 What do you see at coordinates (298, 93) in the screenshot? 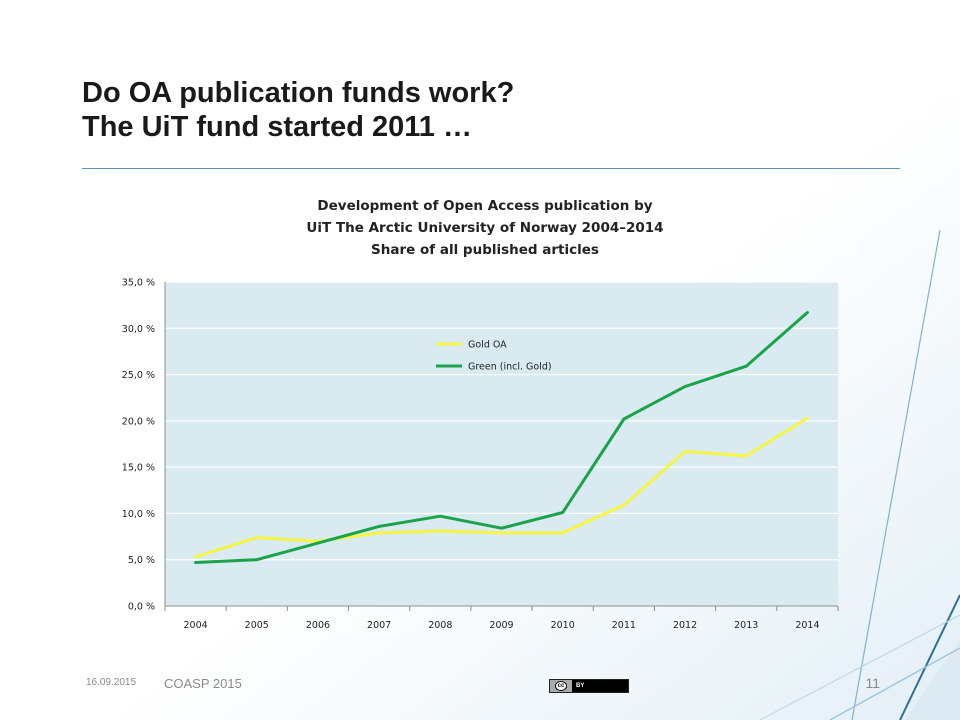
I see `slide-title-line-1: Do OA publication funds work?` at bounding box center [298, 93].